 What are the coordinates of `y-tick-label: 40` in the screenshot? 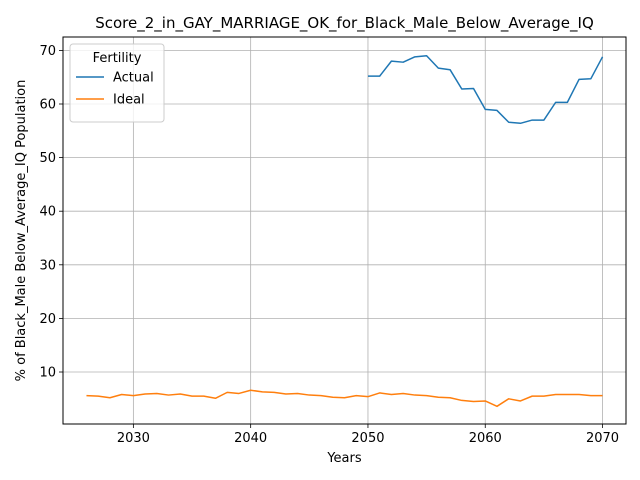 It's located at (47, 212).